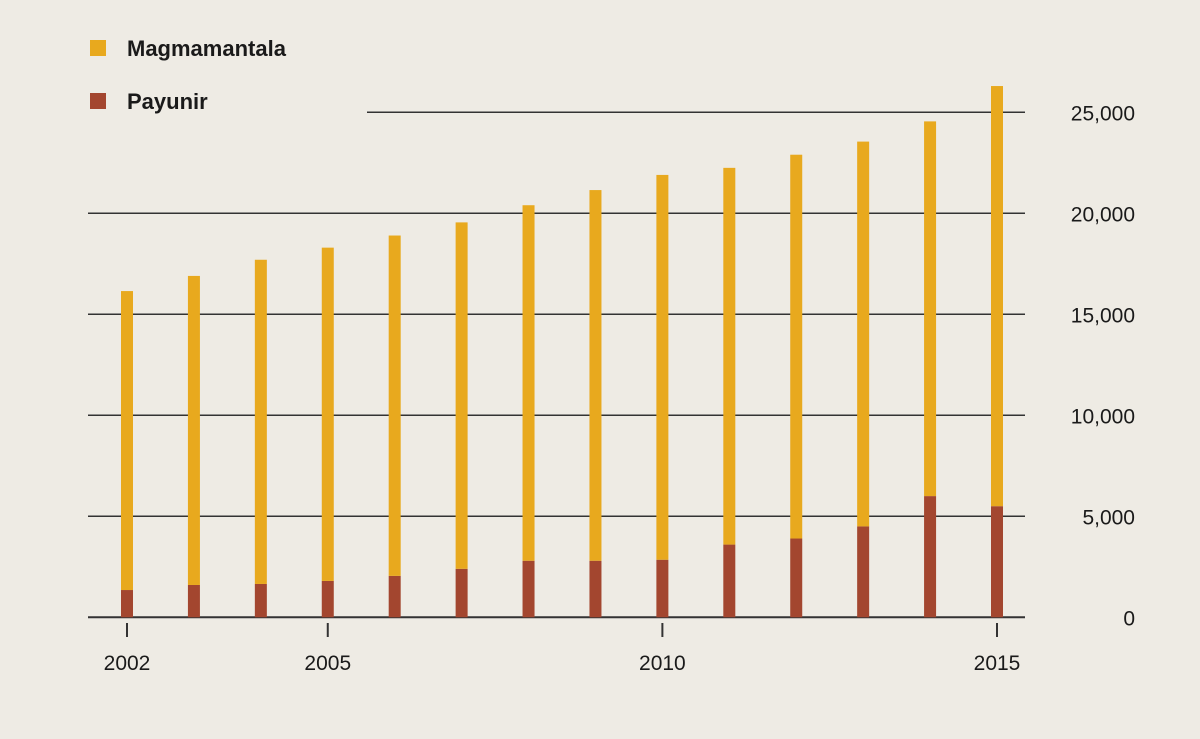 The image size is (1200, 739). What do you see at coordinates (1108, 517) in the screenshot?
I see `y-tick-label: 5,000` at bounding box center [1108, 517].